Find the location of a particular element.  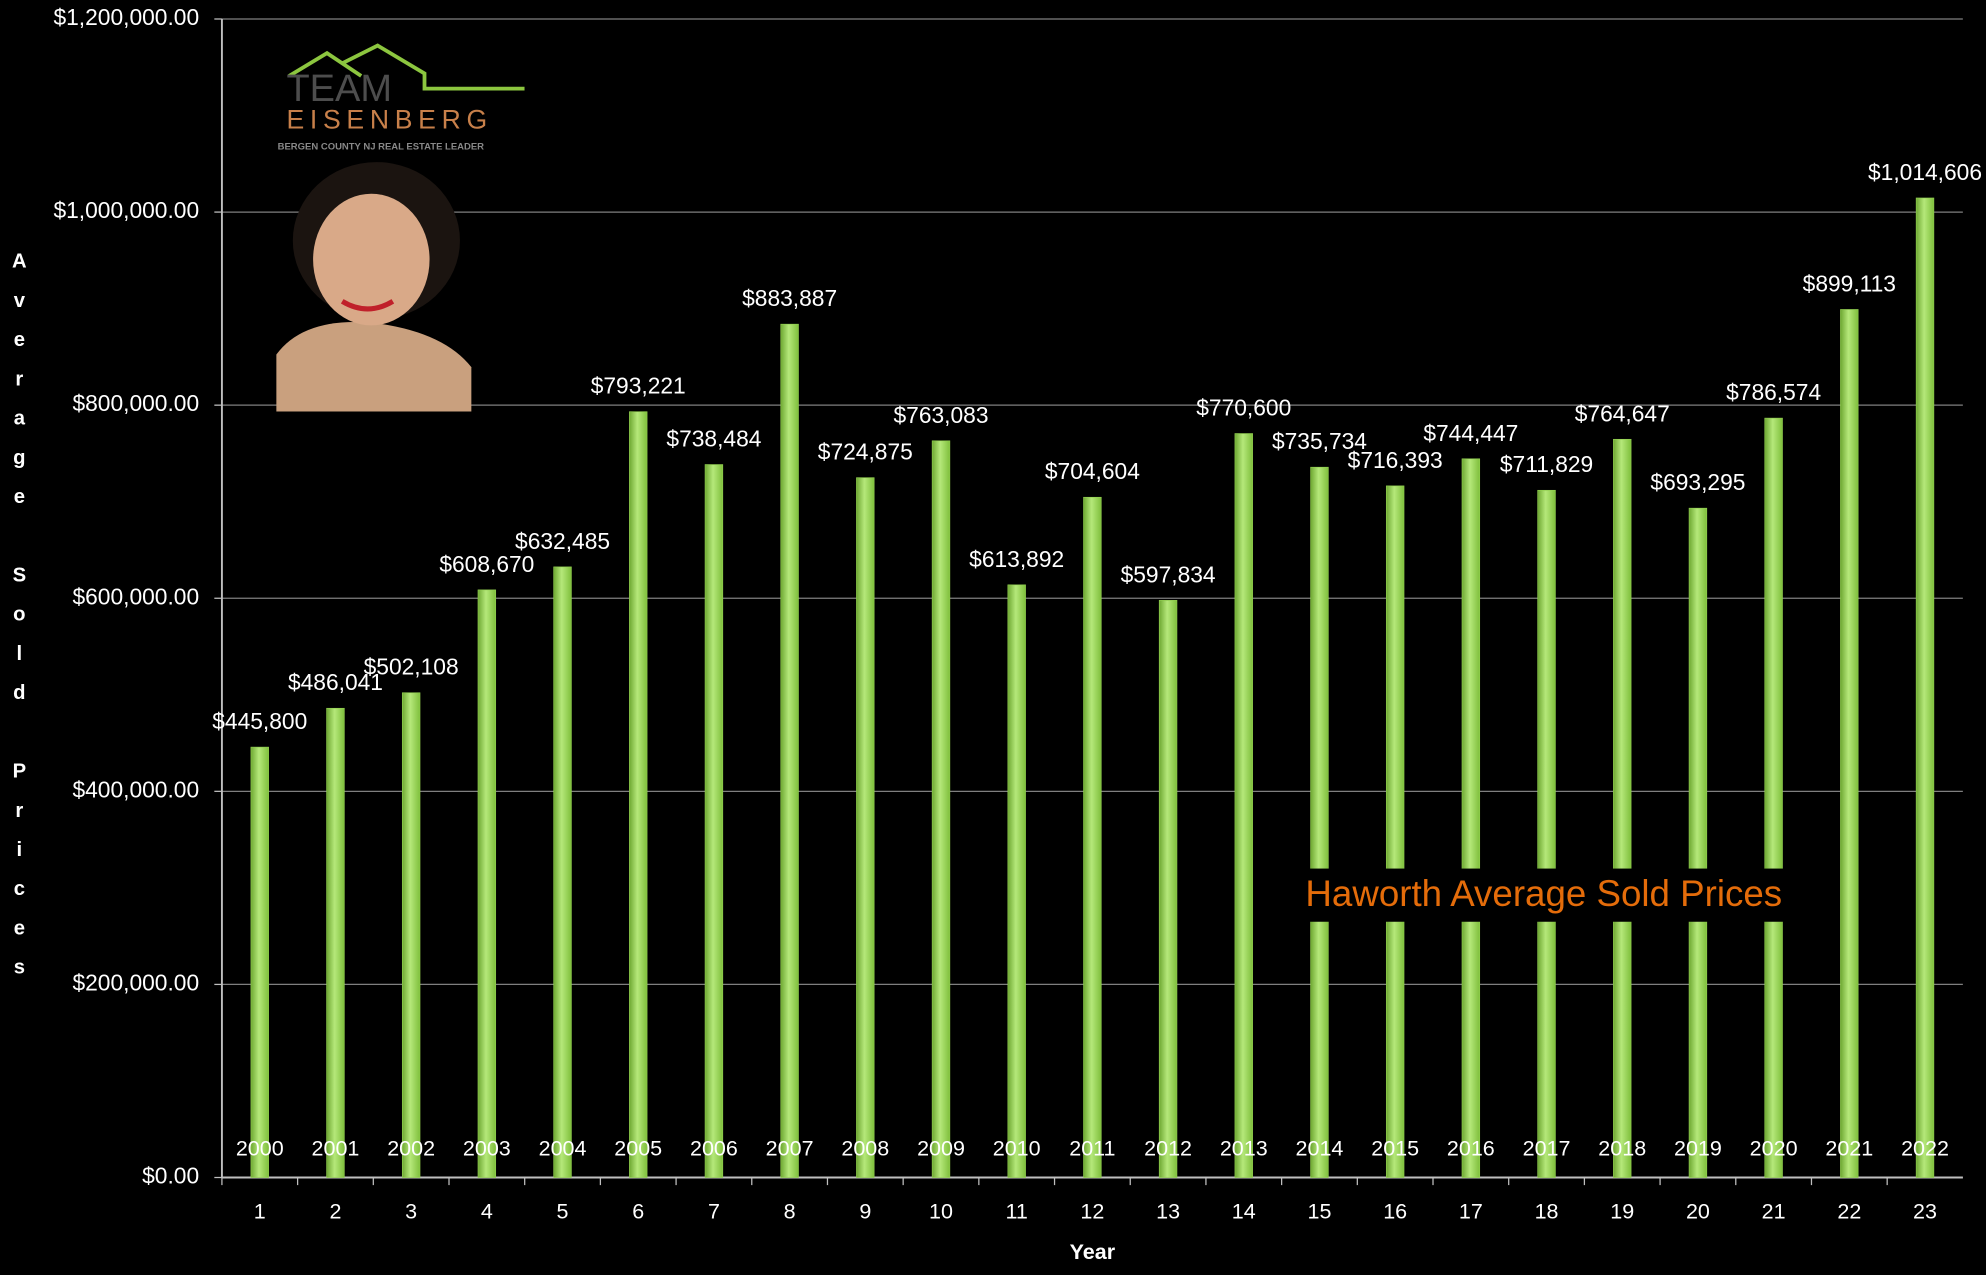

y-tick-label: $400,000.00 is located at coordinates (135, 789).